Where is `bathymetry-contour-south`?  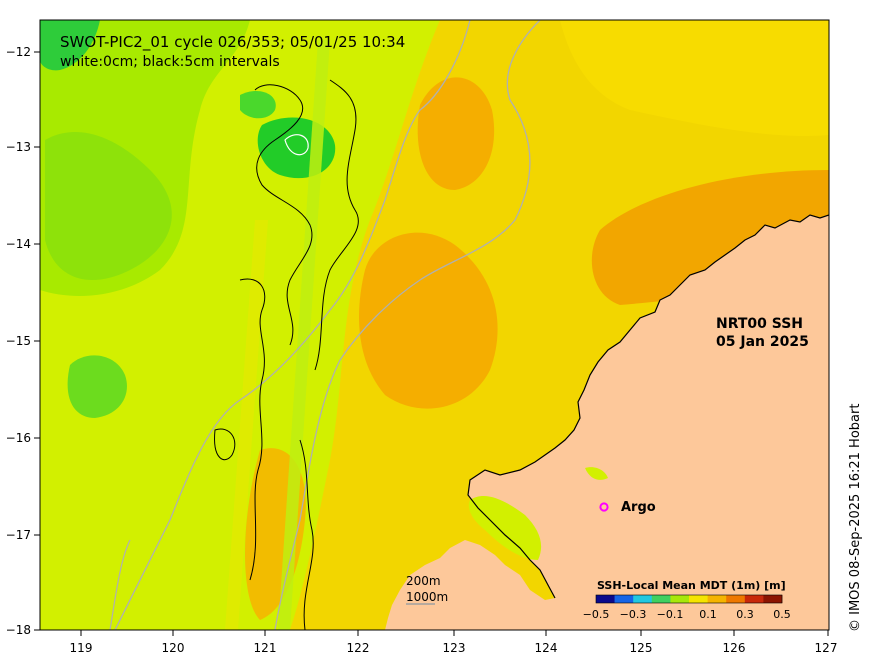
bathymetry-contour-south is located at coordinates (120, 584).